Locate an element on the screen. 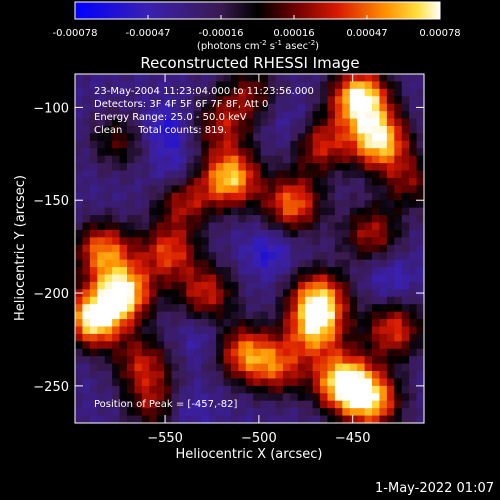 The width and height of the screenshot is (500, 500). y-tick-label: −200 is located at coordinates (51, 294).